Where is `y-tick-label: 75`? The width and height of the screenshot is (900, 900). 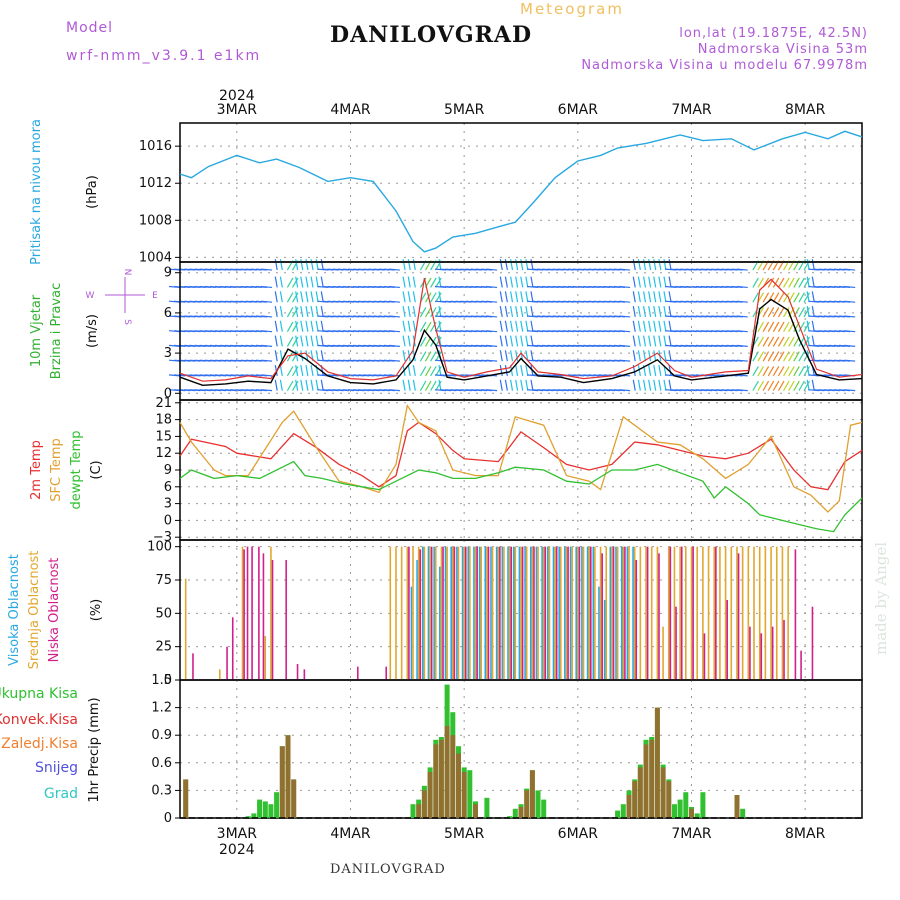
y-tick-label: 75 is located at coordinates (163, 580).